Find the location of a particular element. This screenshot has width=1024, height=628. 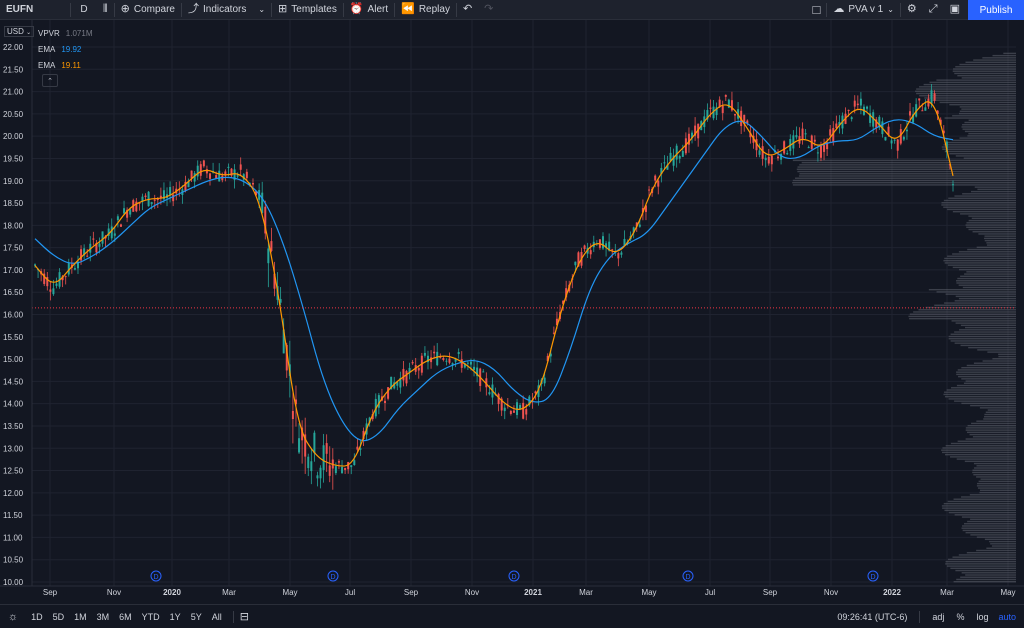

currency-label: USD ⌄ is located at coordinates (19, 31).